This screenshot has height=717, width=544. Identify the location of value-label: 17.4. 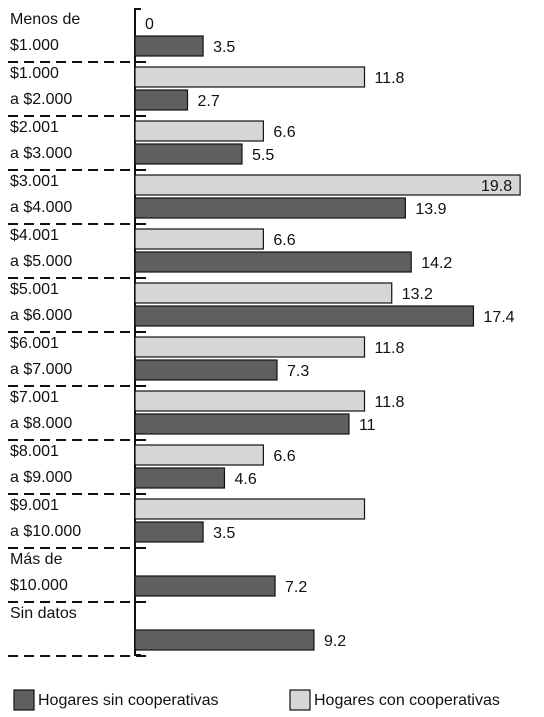
(498, 317).